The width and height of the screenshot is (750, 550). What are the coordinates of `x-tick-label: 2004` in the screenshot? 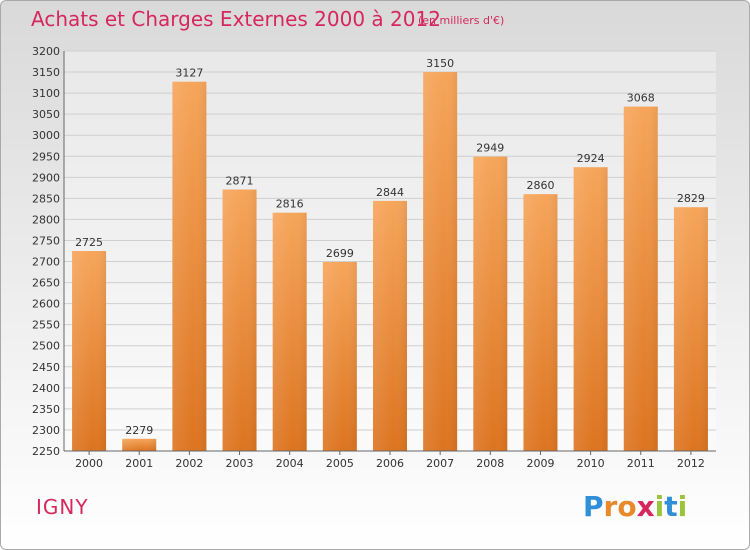 It's located at (290, 463).